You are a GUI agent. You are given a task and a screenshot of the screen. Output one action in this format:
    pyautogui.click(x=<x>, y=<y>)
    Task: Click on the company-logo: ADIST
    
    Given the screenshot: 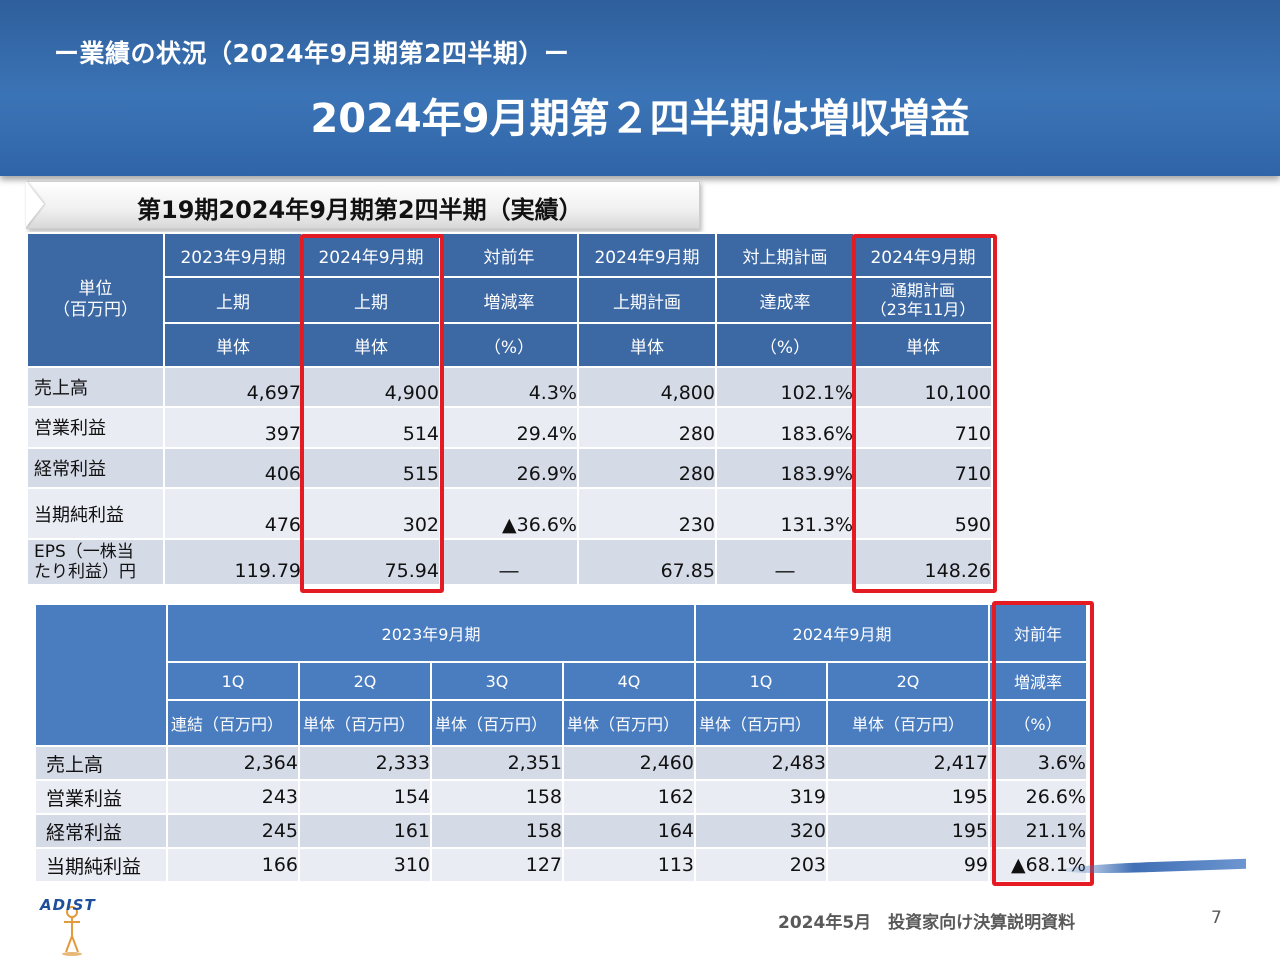 What is the action you would take?
    pyautogui.click(x=76, y=924)
    